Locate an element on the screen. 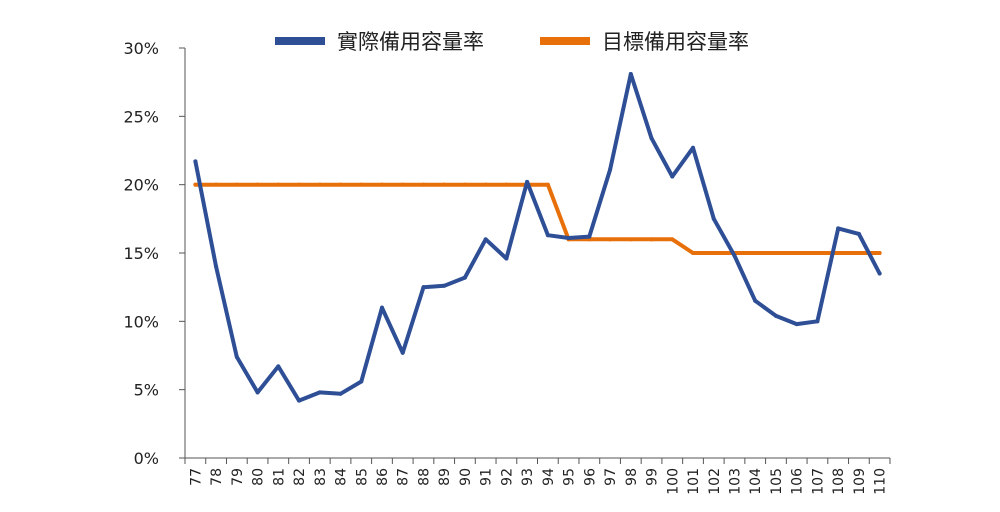  legend-item-target: 目標備用容量率 is located at coordinates (644, 41).